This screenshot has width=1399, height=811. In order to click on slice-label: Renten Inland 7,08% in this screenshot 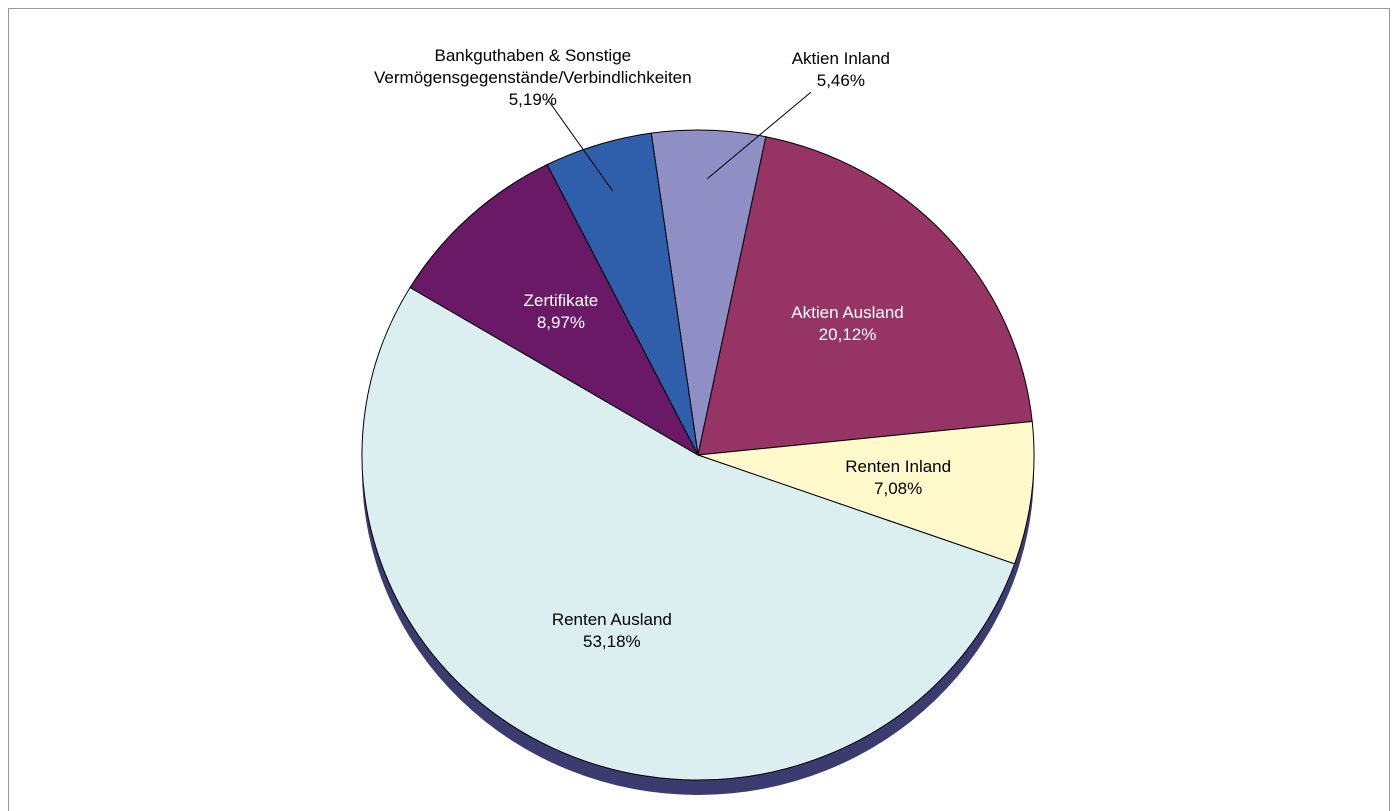, I will do `click(898, 478)`.